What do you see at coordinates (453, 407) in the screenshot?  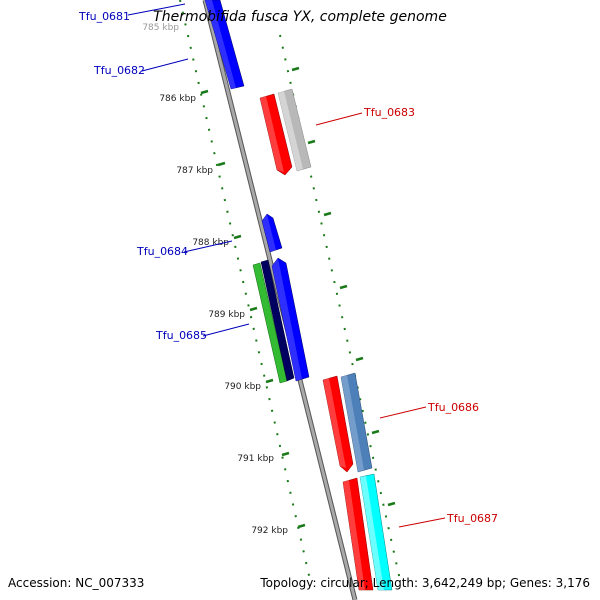 I see `label-tfu-0686: Tfu_0686` at bounding box center [453, 407].